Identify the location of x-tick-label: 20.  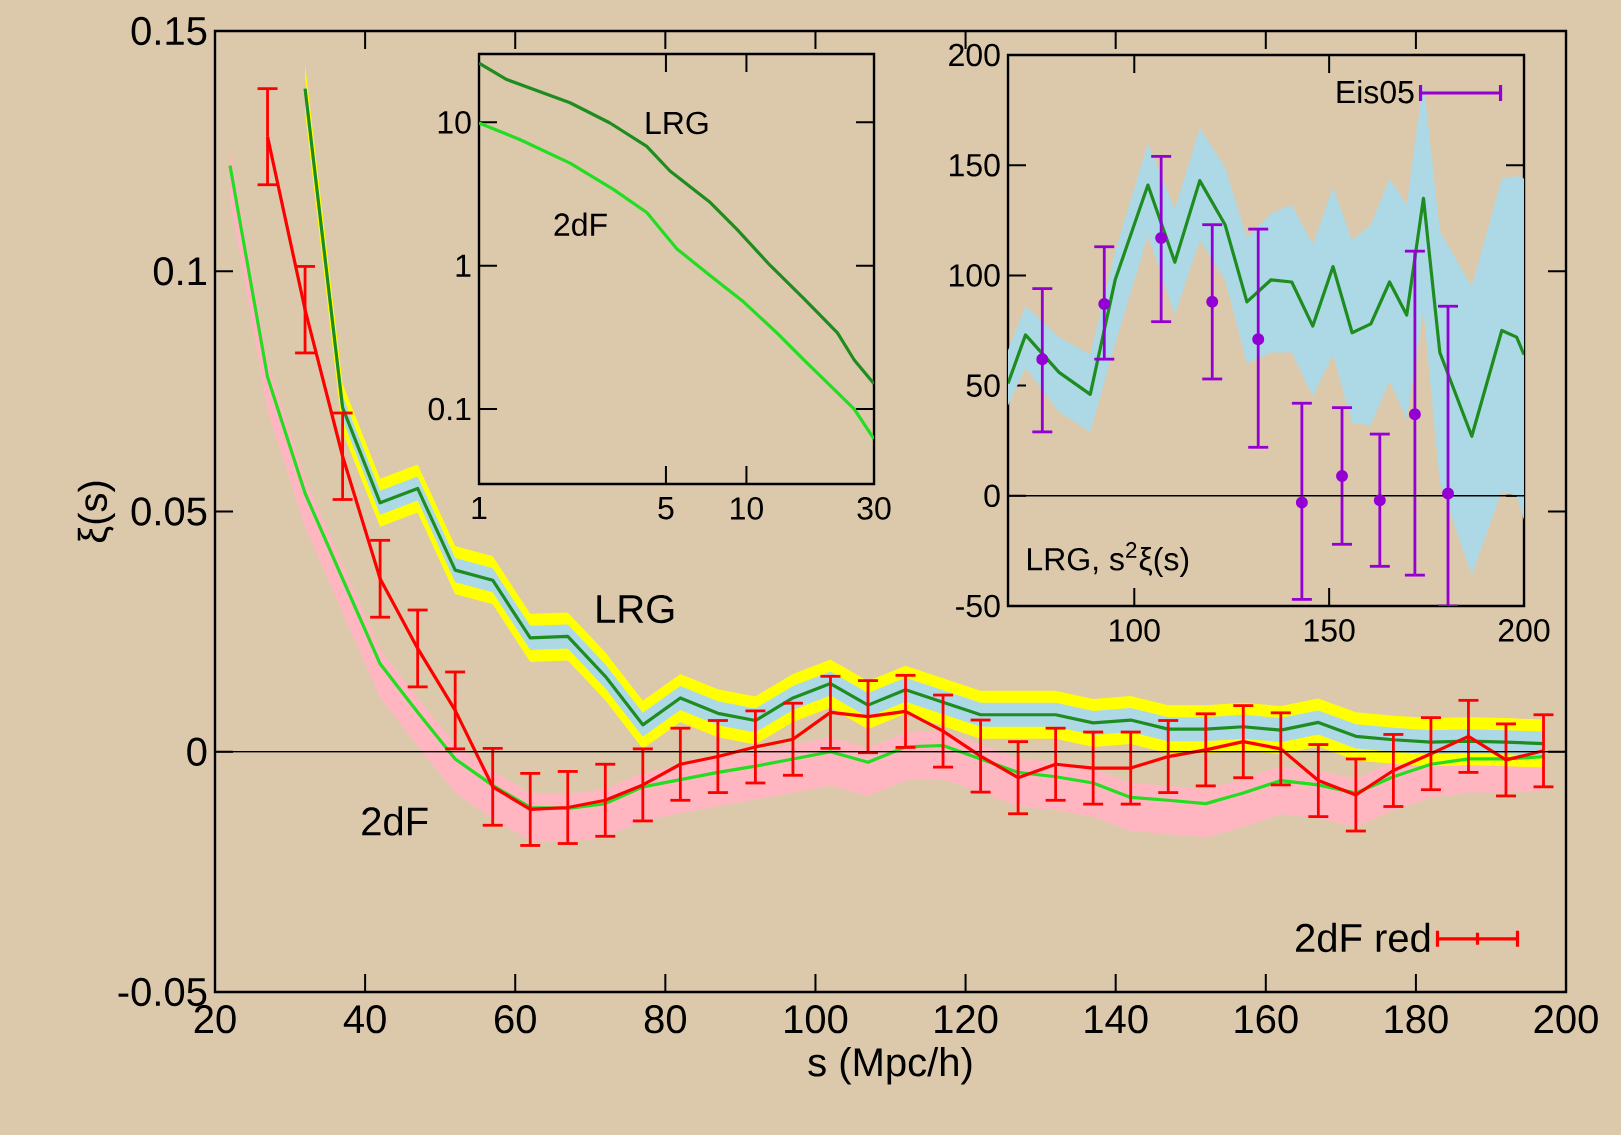
(215, 1019).